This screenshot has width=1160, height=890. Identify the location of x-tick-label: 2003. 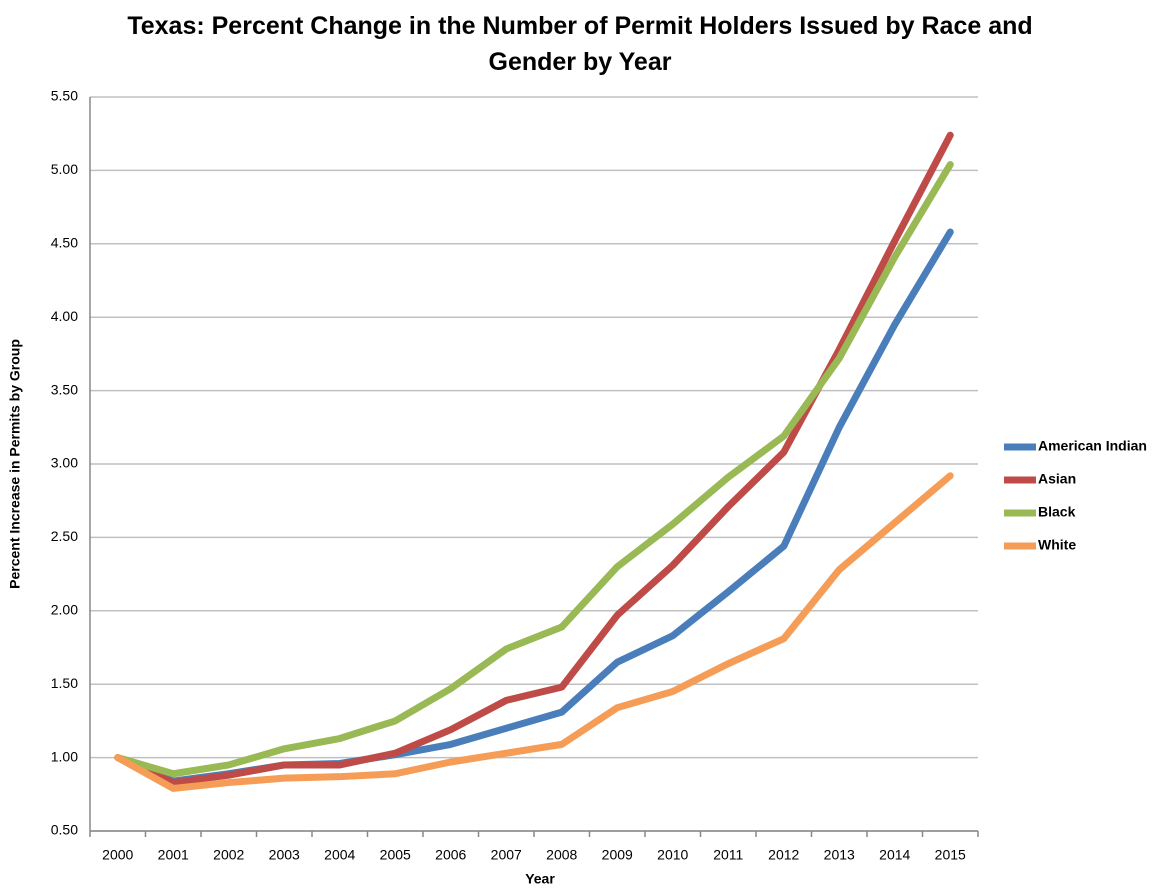
(284, 855).